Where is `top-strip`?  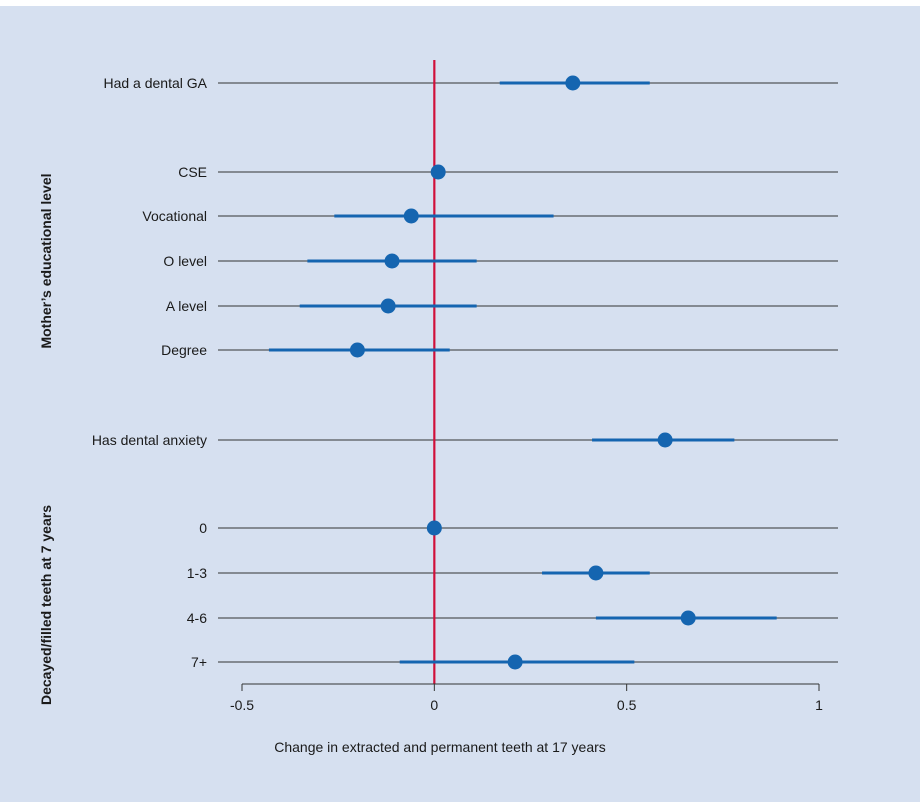
top-strip is located at coordinates (460, 3).